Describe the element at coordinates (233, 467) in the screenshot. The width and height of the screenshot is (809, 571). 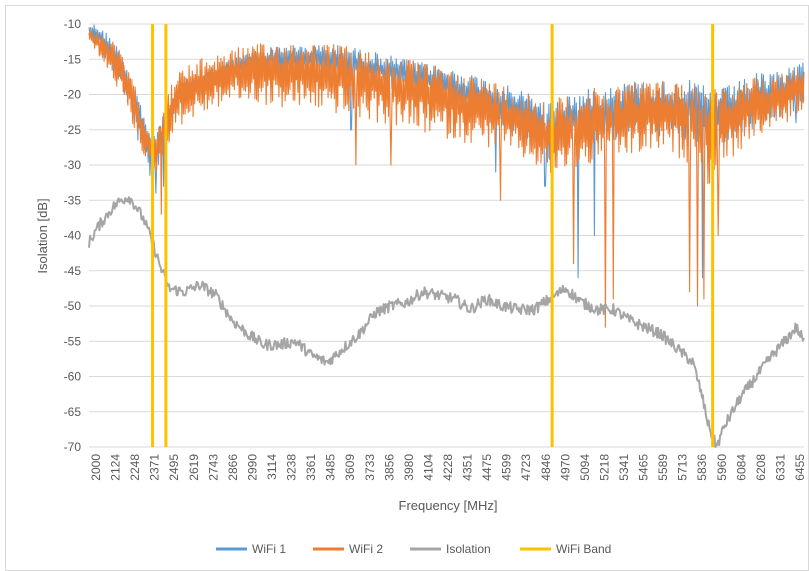
I see `x-tick-label: 2866` at that location.